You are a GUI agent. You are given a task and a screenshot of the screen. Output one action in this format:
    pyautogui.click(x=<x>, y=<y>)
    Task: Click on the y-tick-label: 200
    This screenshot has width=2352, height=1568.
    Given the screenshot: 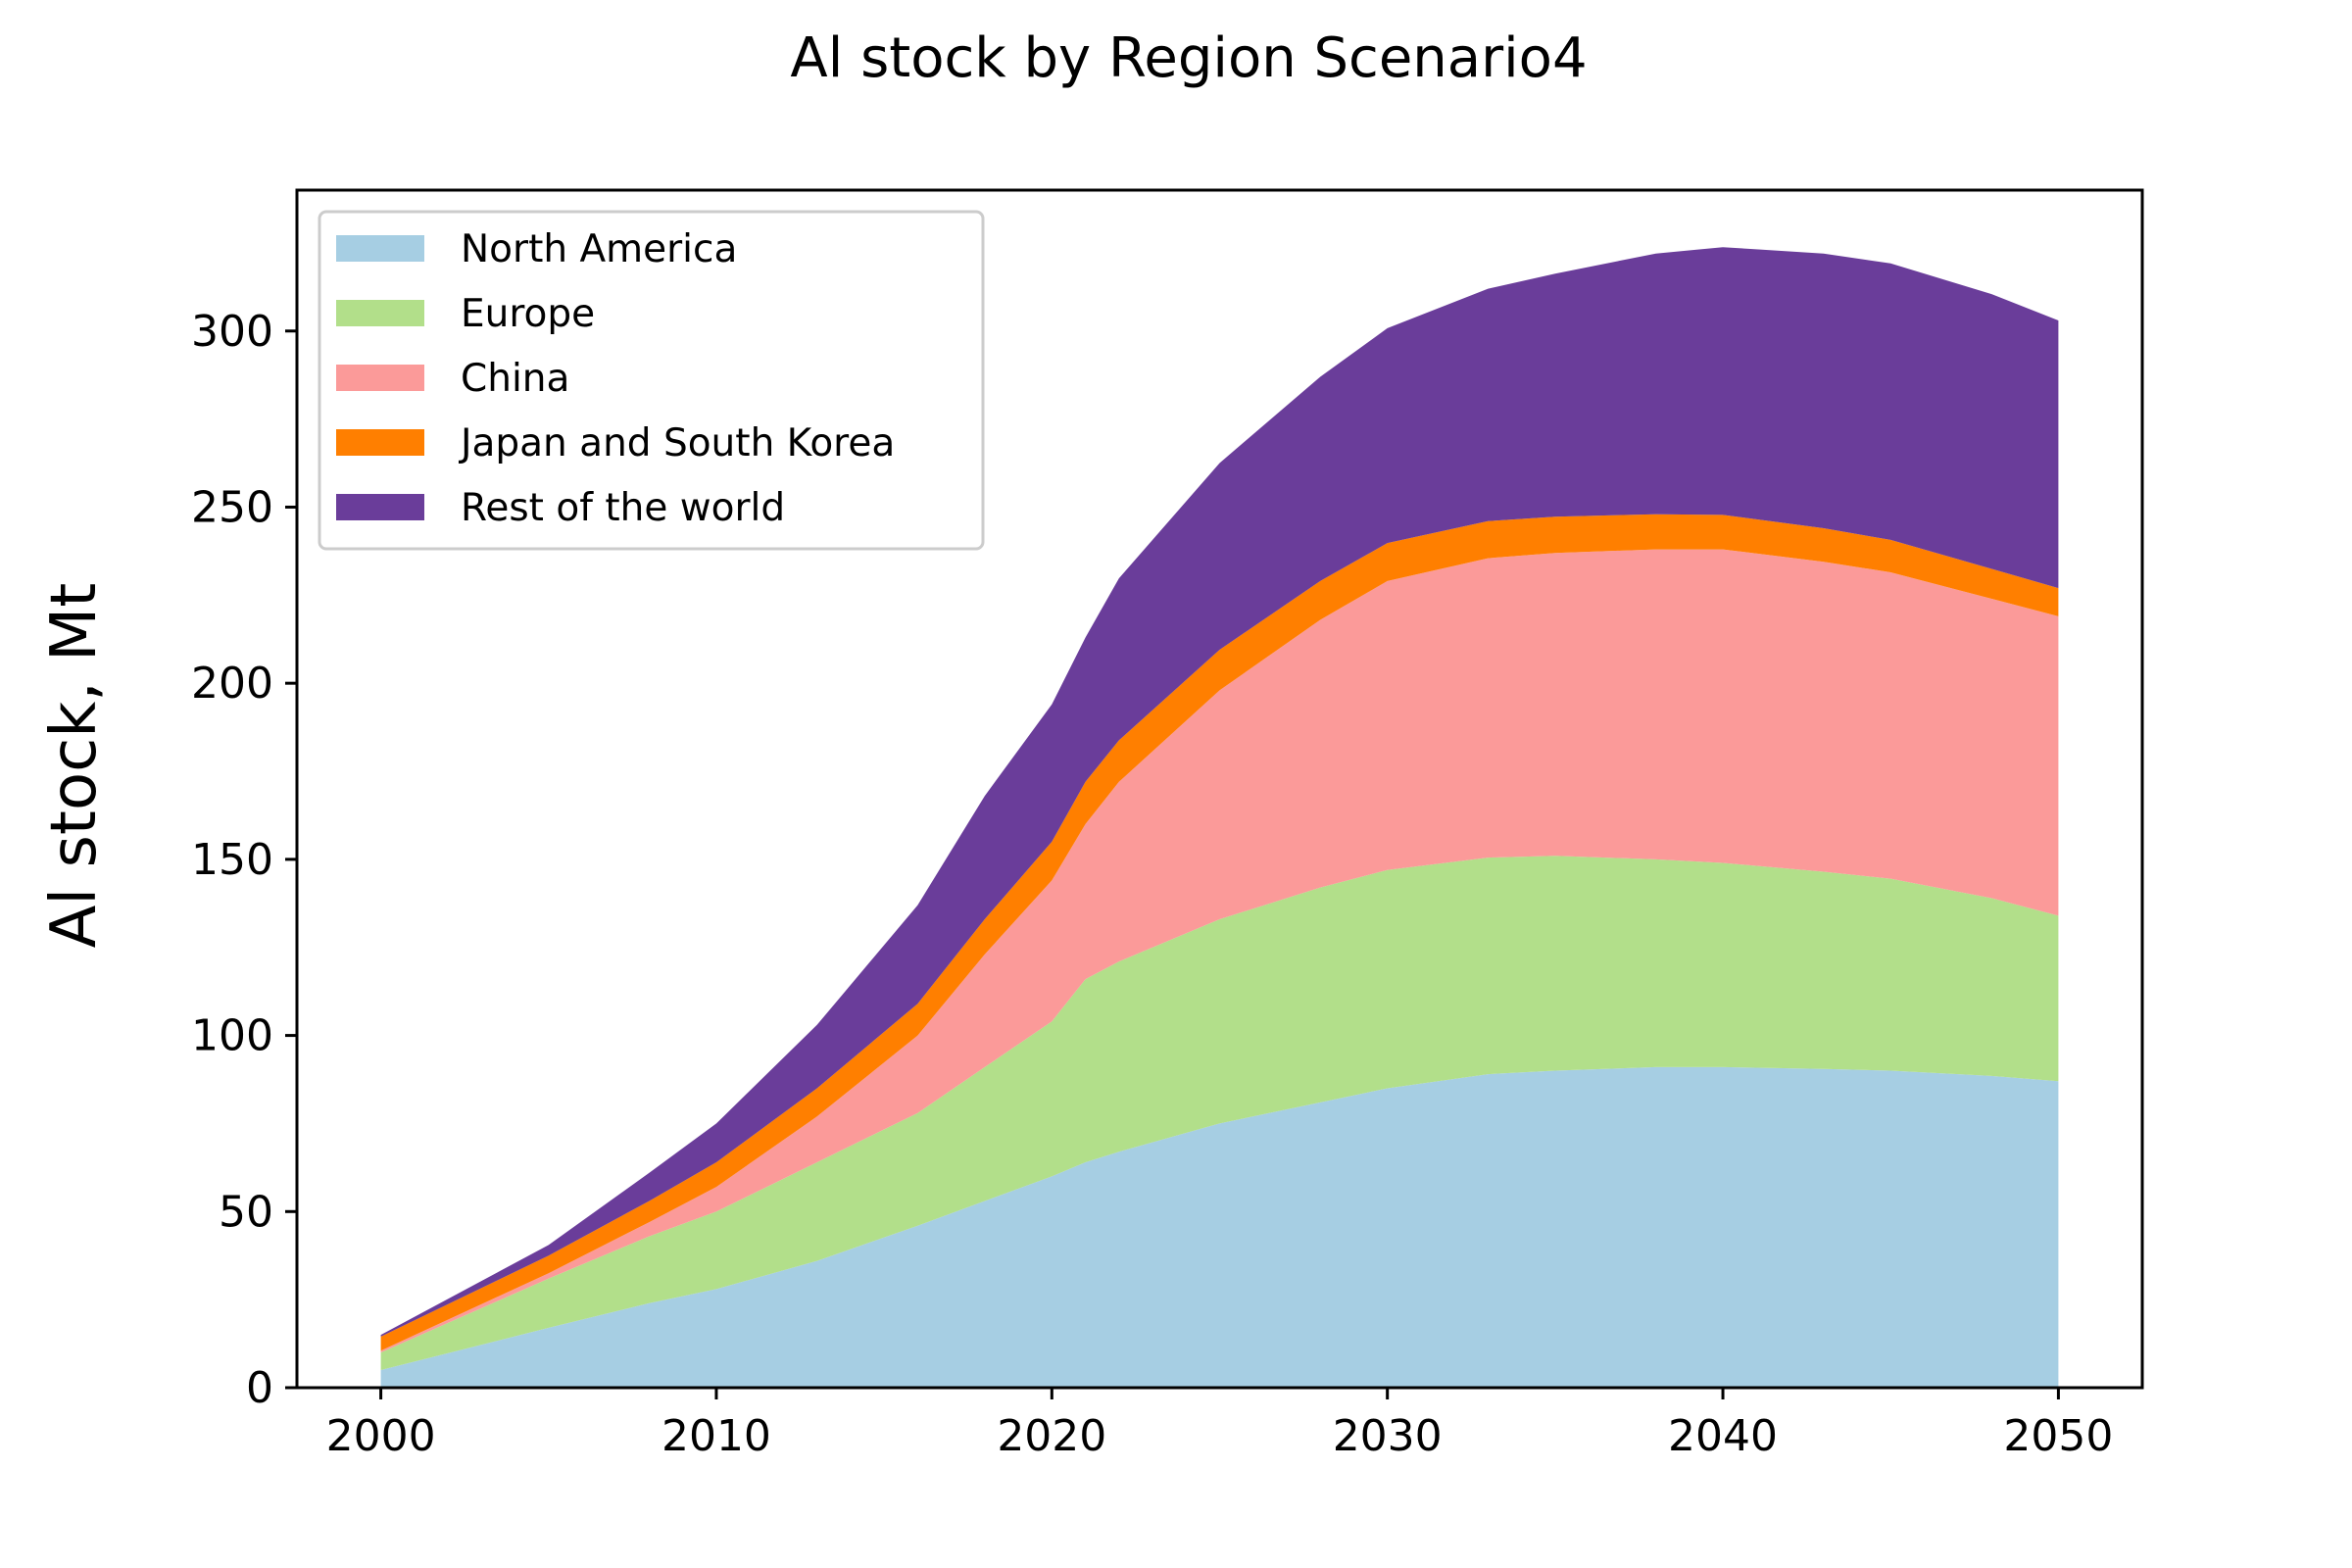 What is the action you would take?
    pyautogui.click(x=232, y=684)
    